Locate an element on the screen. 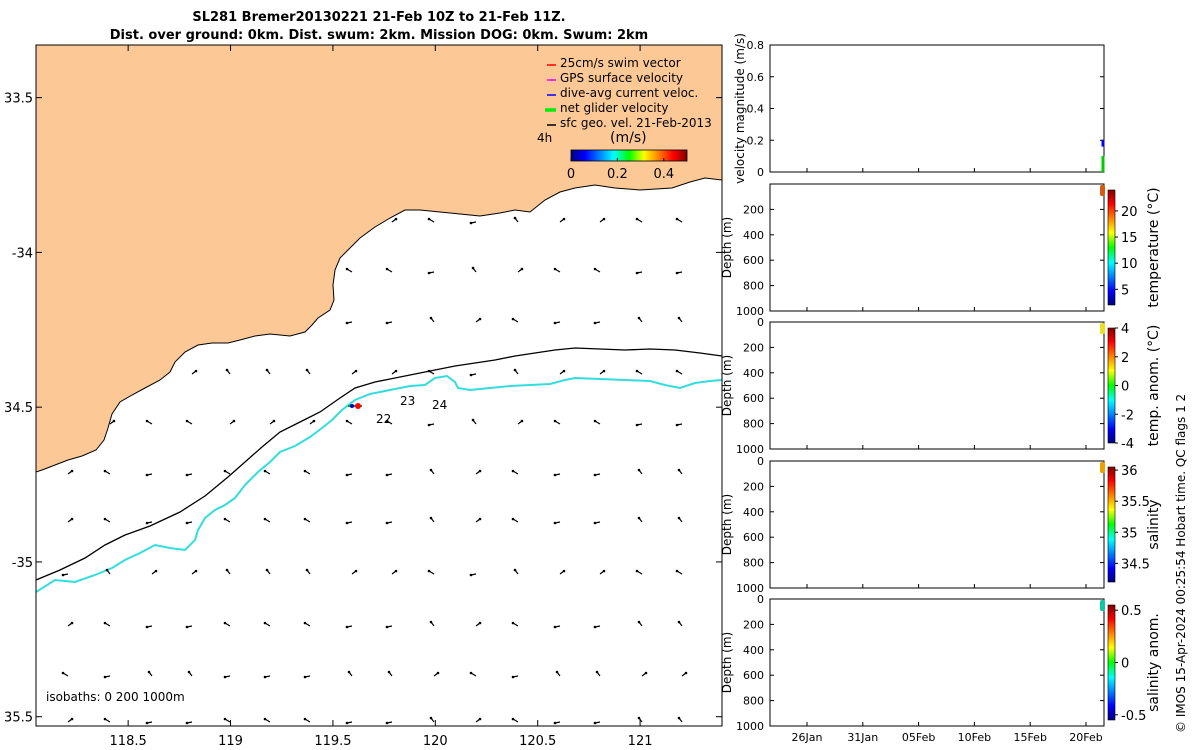 The height and width of the screenshot is (750, 1200). colorbar-tick-label: 36 is located at coordinates (1129, 471).